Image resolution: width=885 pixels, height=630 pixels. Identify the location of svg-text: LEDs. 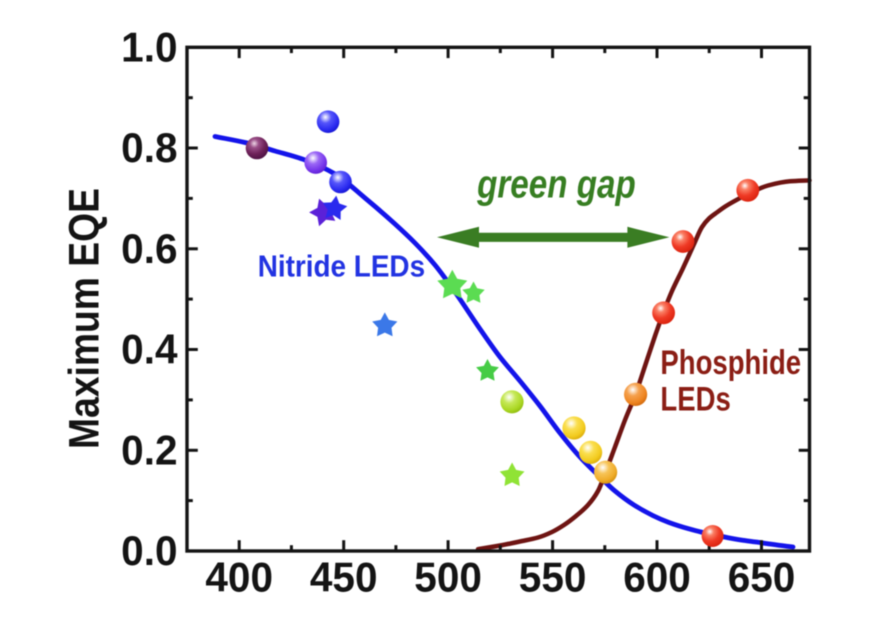
(695, 399).